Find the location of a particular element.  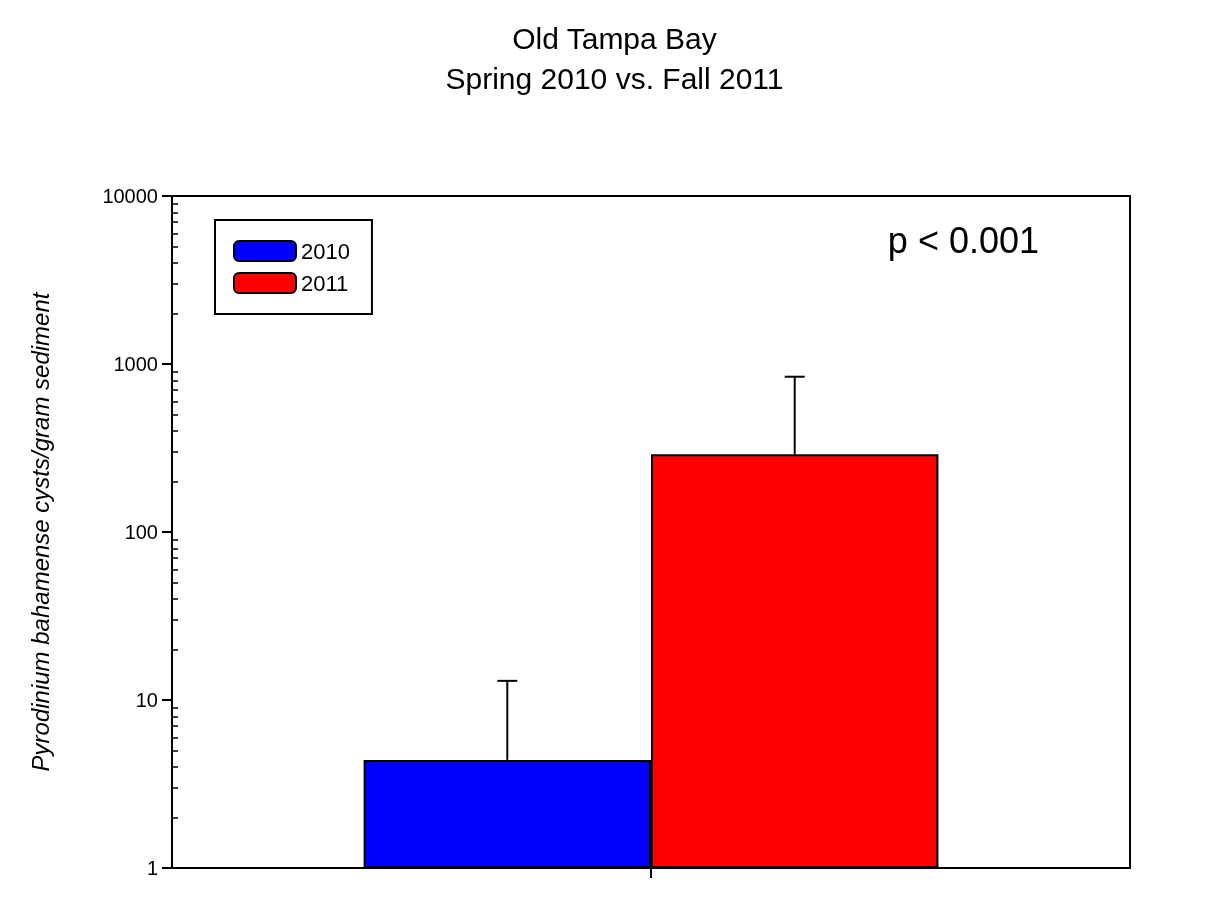

y-tick-label: 1 is located at coordinates (152, 868).